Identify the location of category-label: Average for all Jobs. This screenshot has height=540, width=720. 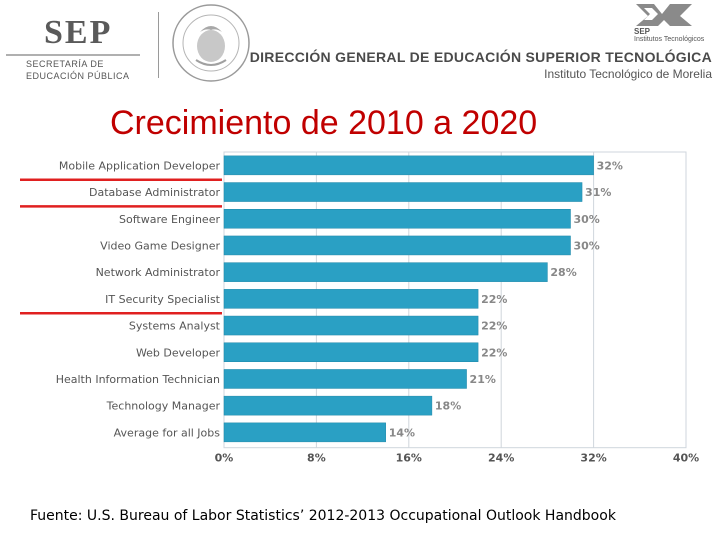
(167, 432).